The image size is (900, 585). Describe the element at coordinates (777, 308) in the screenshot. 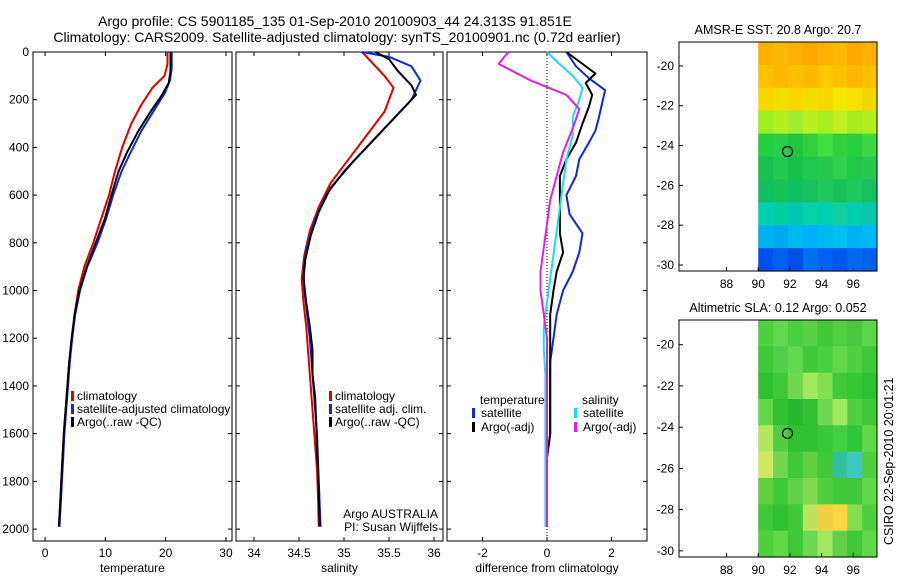

I see `sla-map-title: Altimetric SLA: 0.12 Argo: 0.052` at that location.